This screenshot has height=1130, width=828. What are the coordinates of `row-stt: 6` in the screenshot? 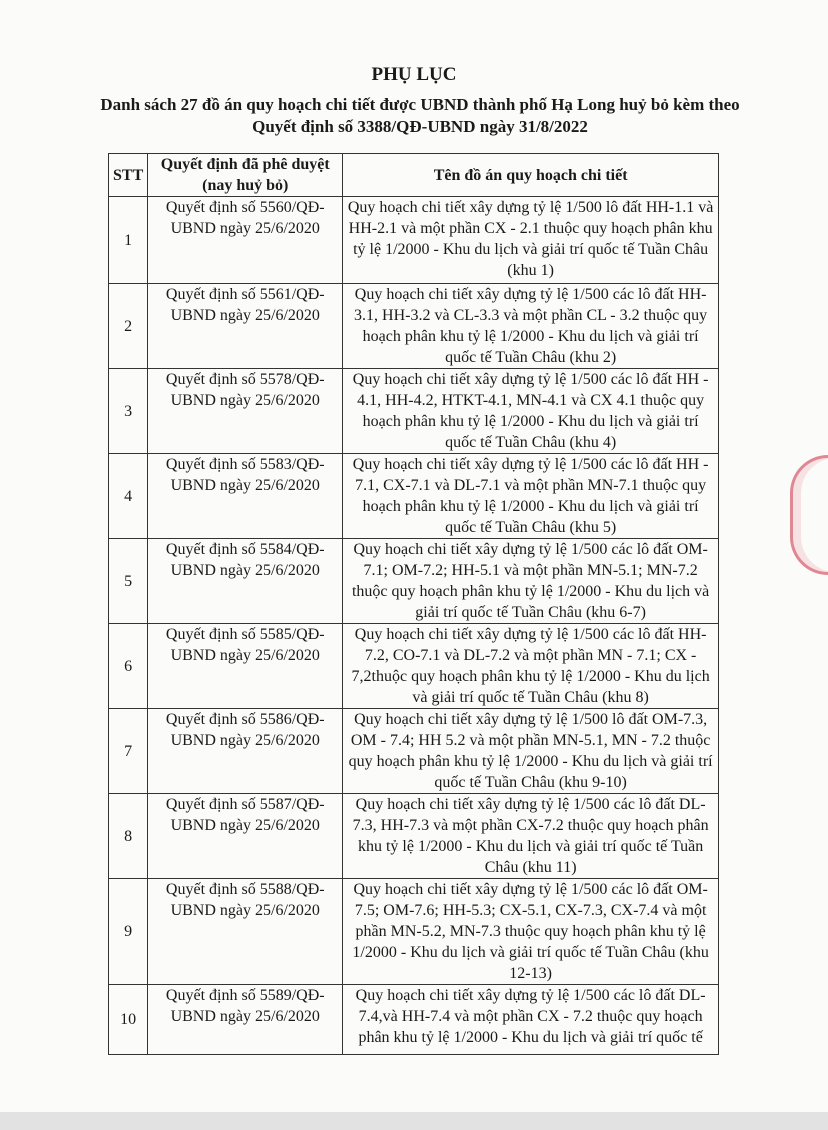 It's located at (128, 666).